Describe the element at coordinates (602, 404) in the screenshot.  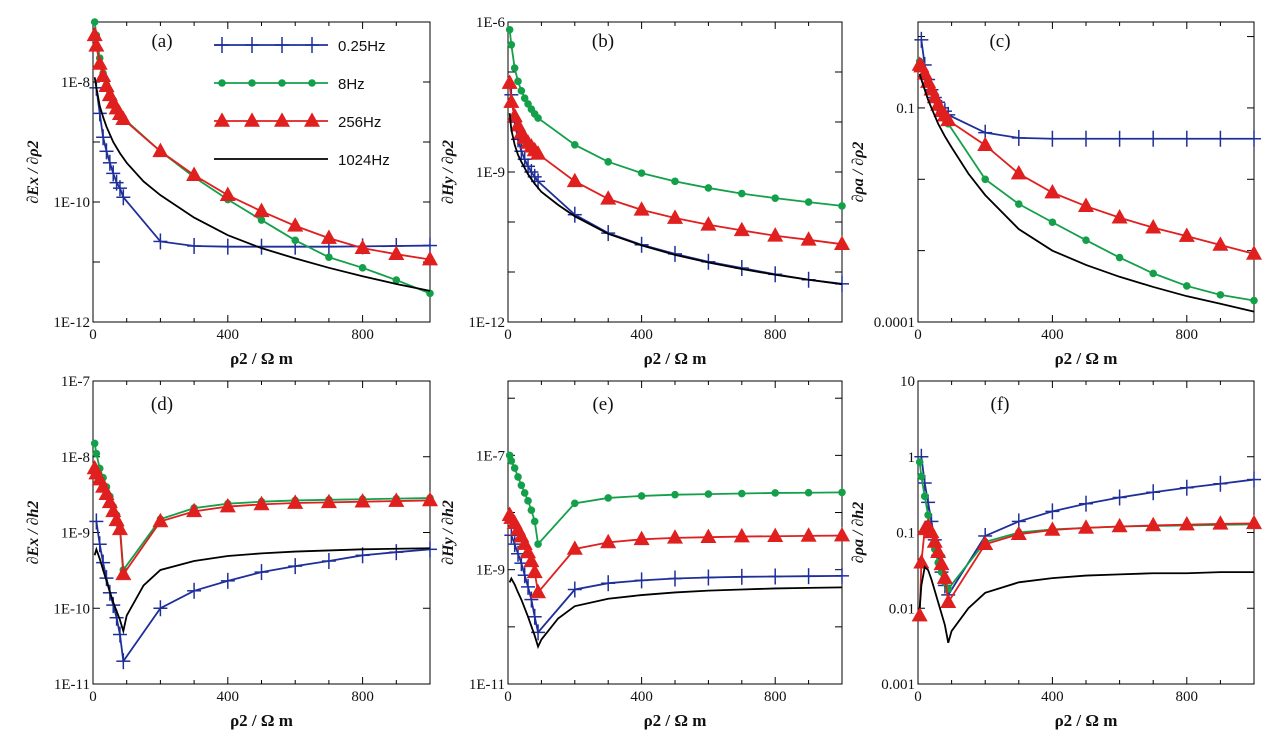
I see `panel-label: (e)` at that location.